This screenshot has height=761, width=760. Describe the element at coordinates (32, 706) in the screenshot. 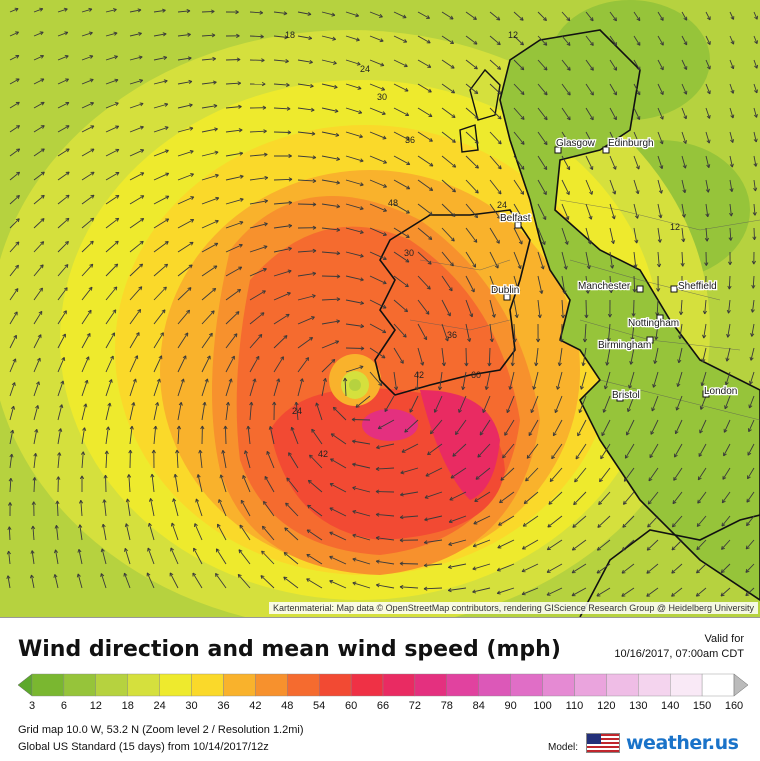

I see `scale-tick-label: 3` at that location.